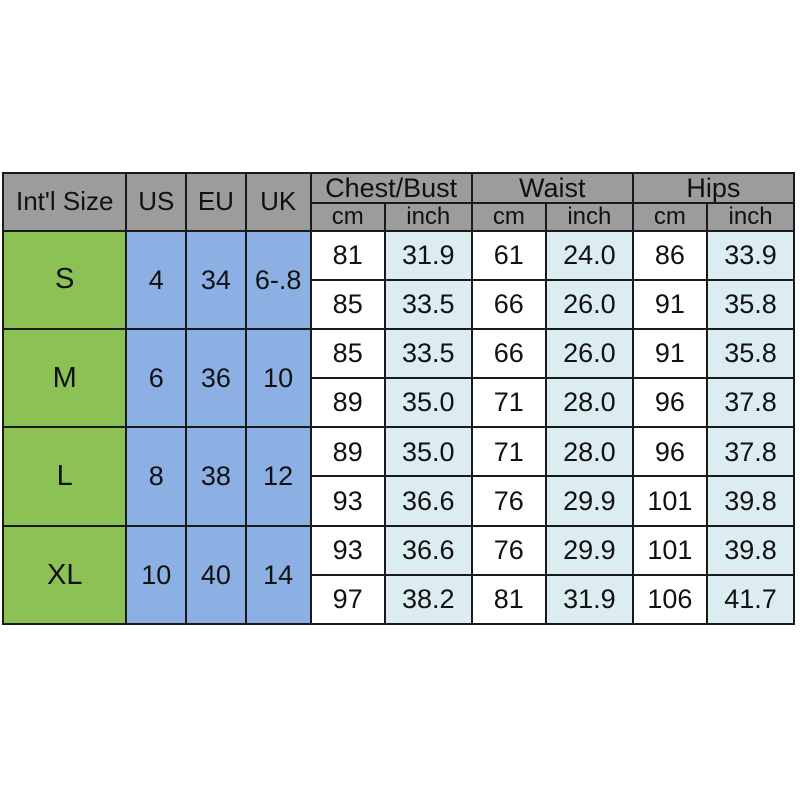 Image resolution: width=800 pixels, height=800 pixels. What do you see at coordinates (508, 599) in the screenshot?
I see `cell-waist-cm: 81` at bounding box center [508, 599].